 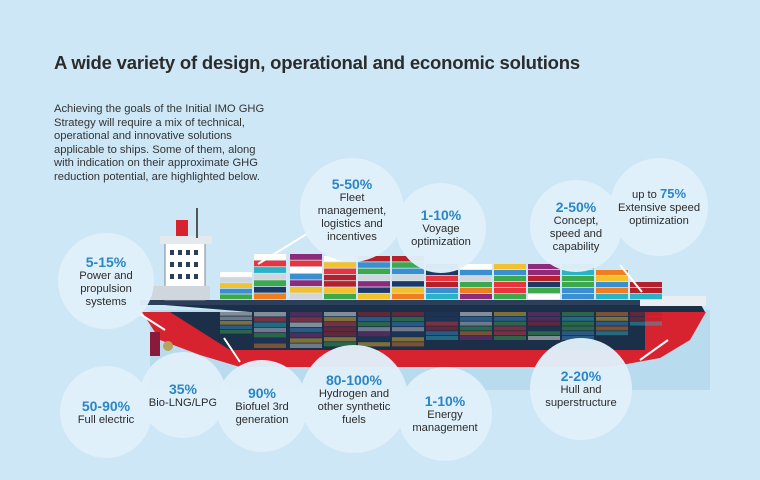 I want to click on solution-bio-lng: 35% Bio-LNG/LPG, so click(x=183, y=395).